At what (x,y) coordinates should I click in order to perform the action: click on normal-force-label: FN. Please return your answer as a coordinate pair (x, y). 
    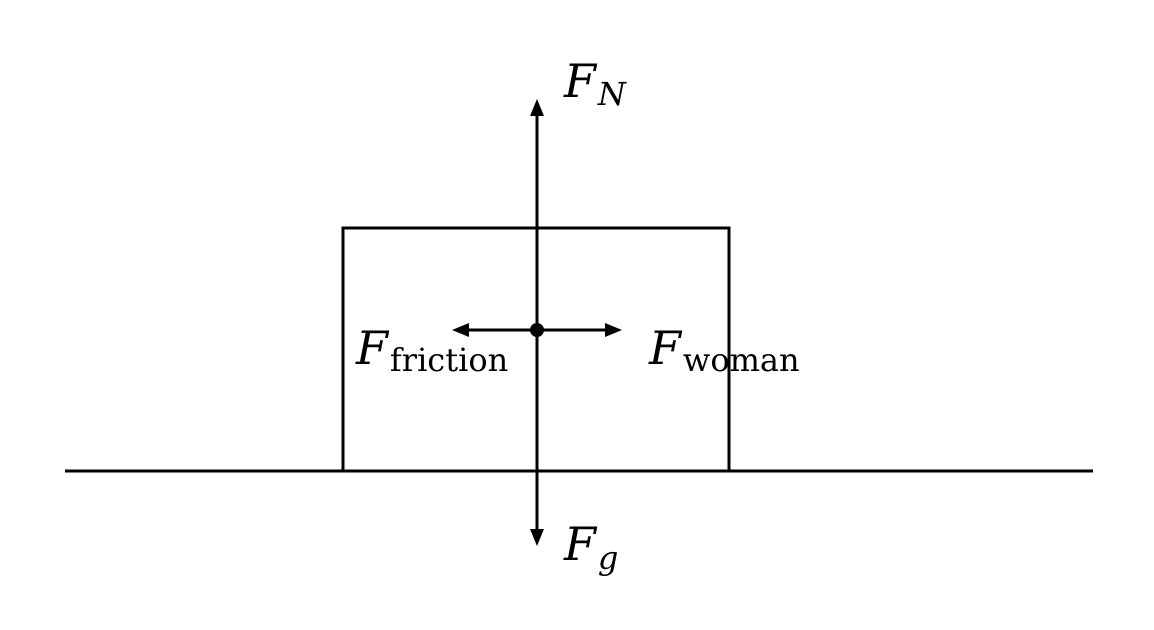
    Looking at the image, I should click on (595, 83).